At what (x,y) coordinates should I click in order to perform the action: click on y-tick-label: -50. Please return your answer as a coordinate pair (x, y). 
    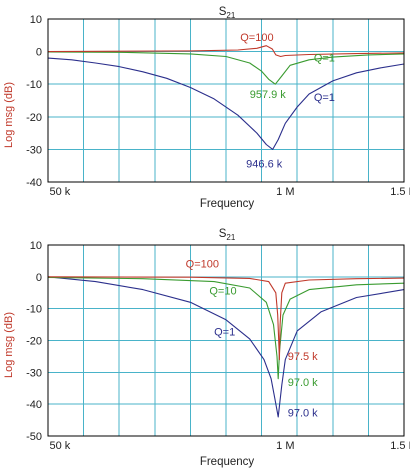
    Looking at the image, I should click on (34, 437).